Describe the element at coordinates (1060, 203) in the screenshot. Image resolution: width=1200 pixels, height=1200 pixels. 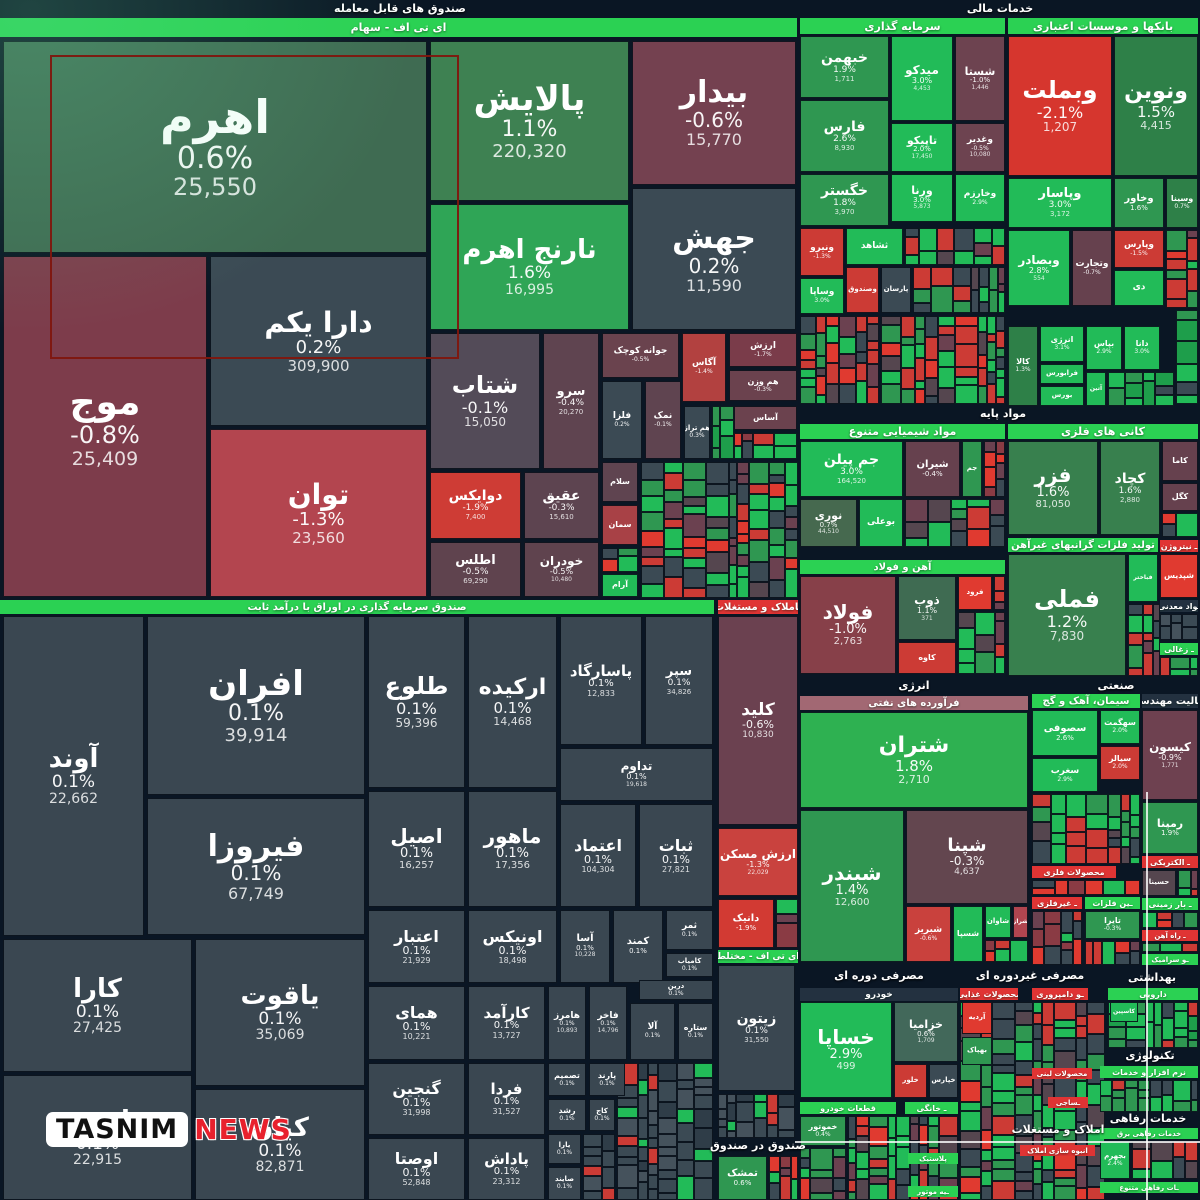
I see `stock-tile: وپاسار 3.0% 3,172` at that location.